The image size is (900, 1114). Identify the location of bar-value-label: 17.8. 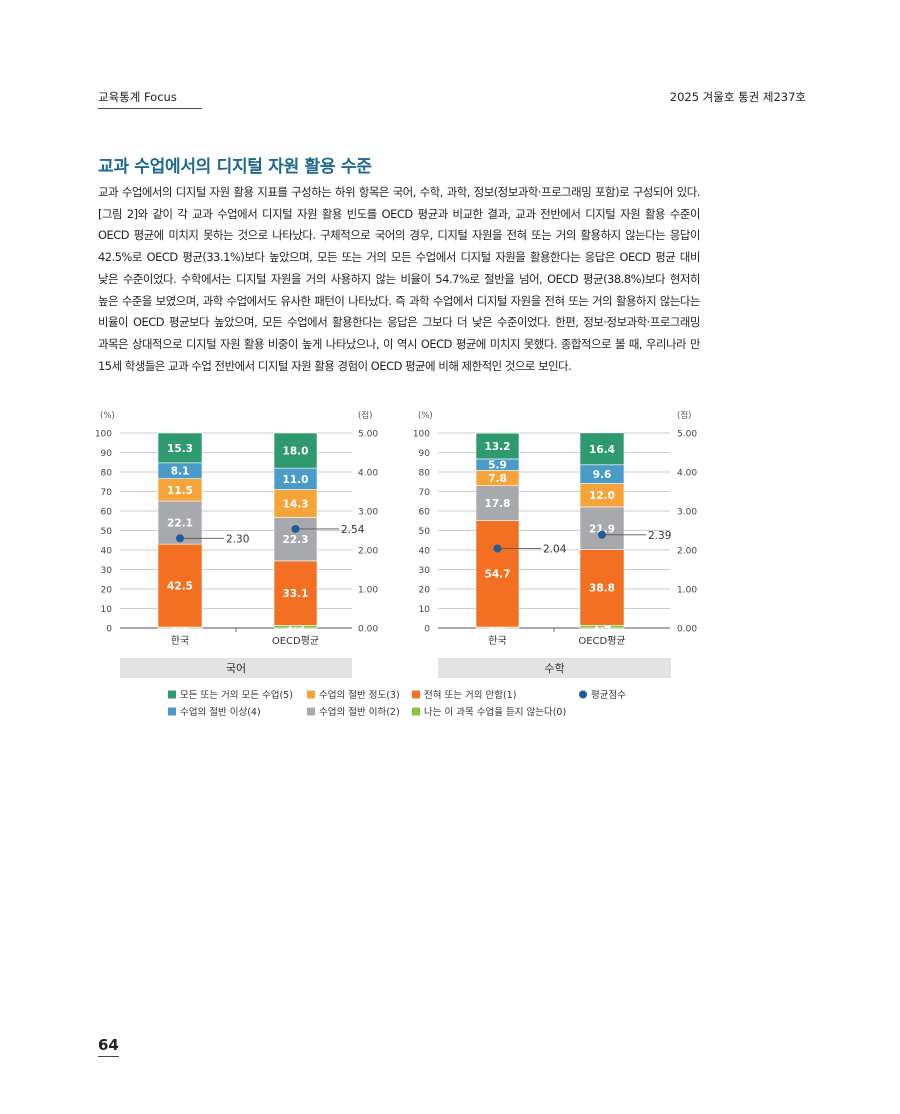
(498, 504).